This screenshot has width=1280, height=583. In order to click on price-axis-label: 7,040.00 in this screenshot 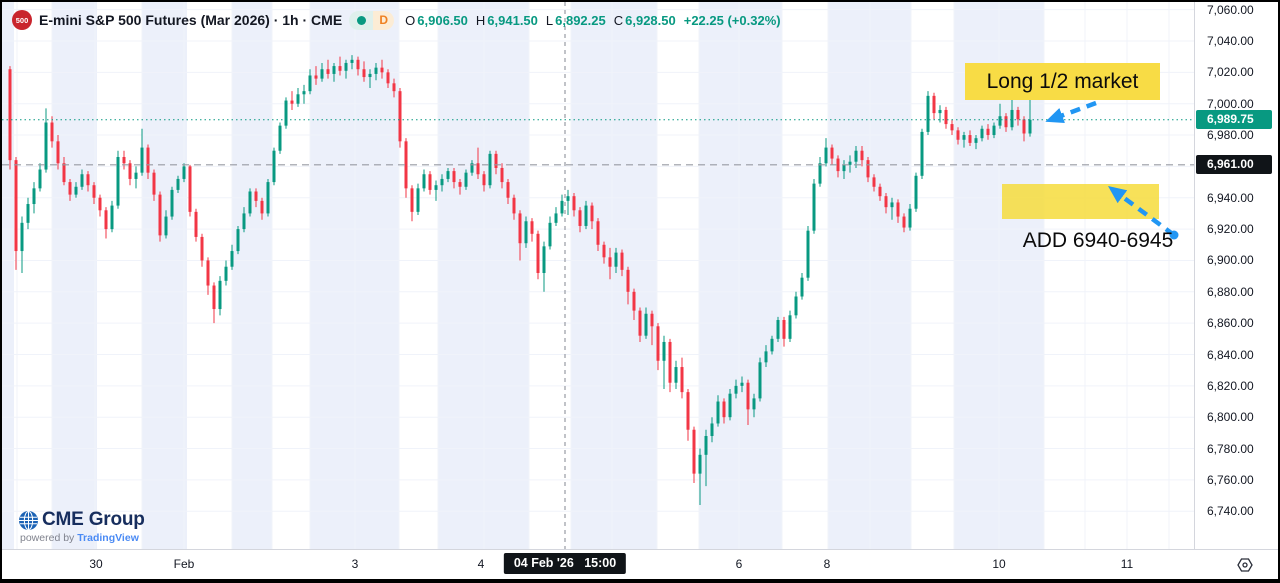, I will do `click(1230, 41)`.